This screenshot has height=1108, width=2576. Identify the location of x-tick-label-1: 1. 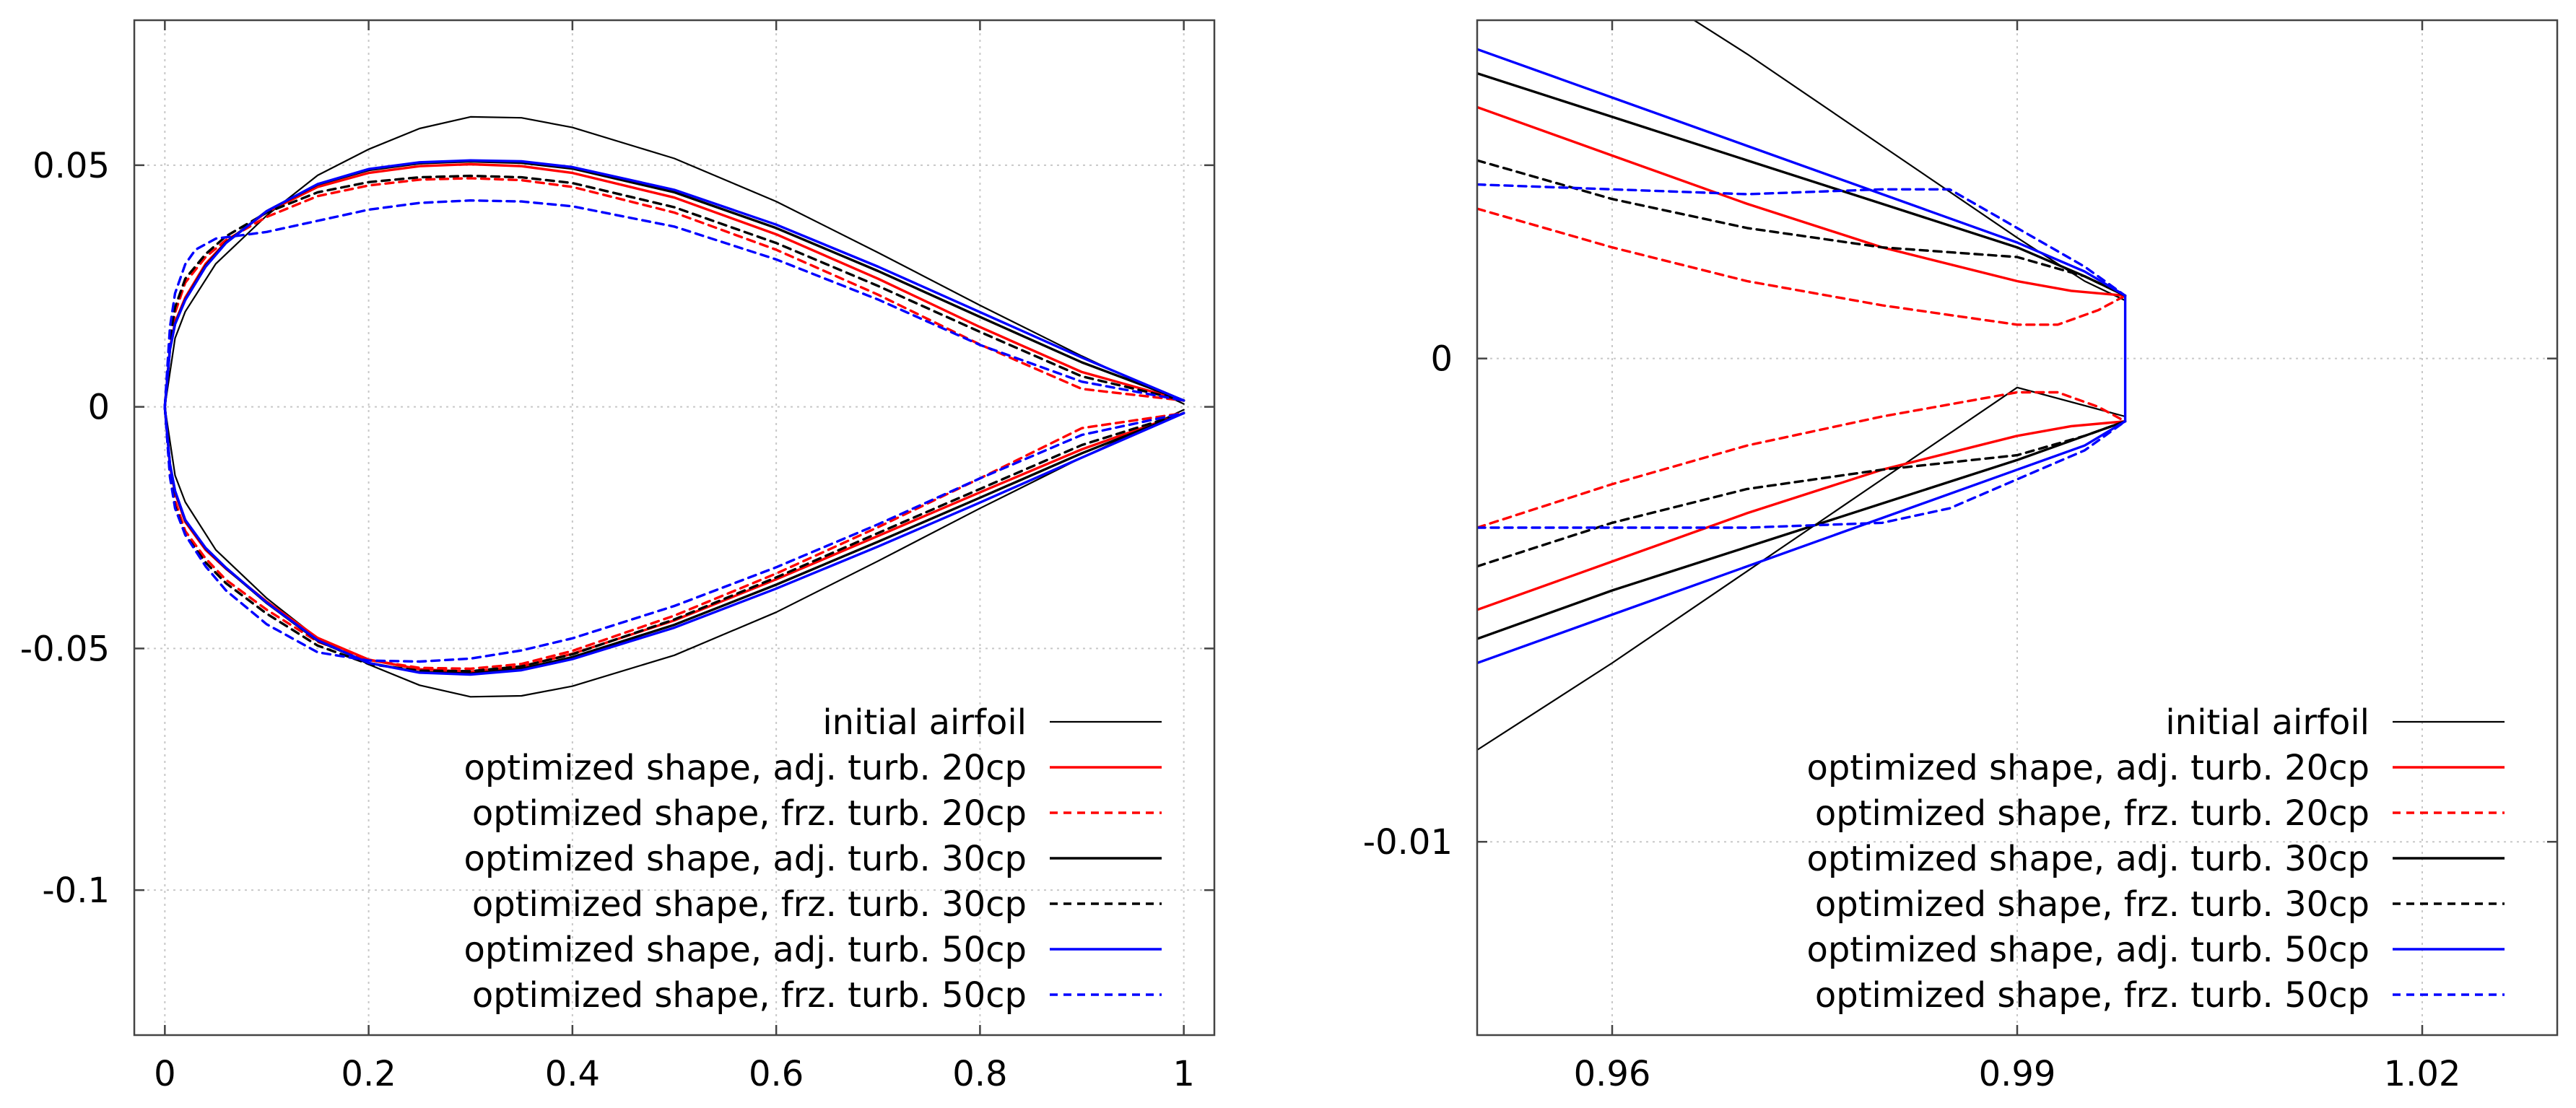
(1183, 1074).